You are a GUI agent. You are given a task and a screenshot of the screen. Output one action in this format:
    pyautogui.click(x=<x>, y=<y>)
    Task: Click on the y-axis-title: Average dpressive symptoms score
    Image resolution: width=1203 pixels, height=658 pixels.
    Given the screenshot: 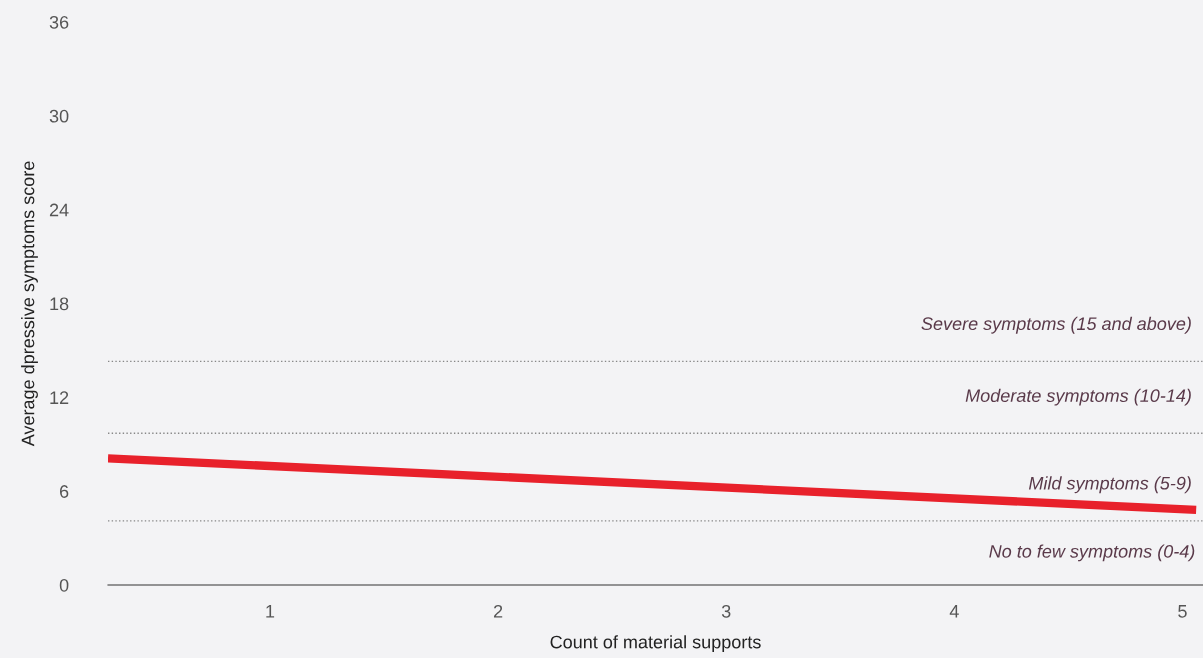 What is the action you would take?
    pyautogui.click(x=29, y=304)
    